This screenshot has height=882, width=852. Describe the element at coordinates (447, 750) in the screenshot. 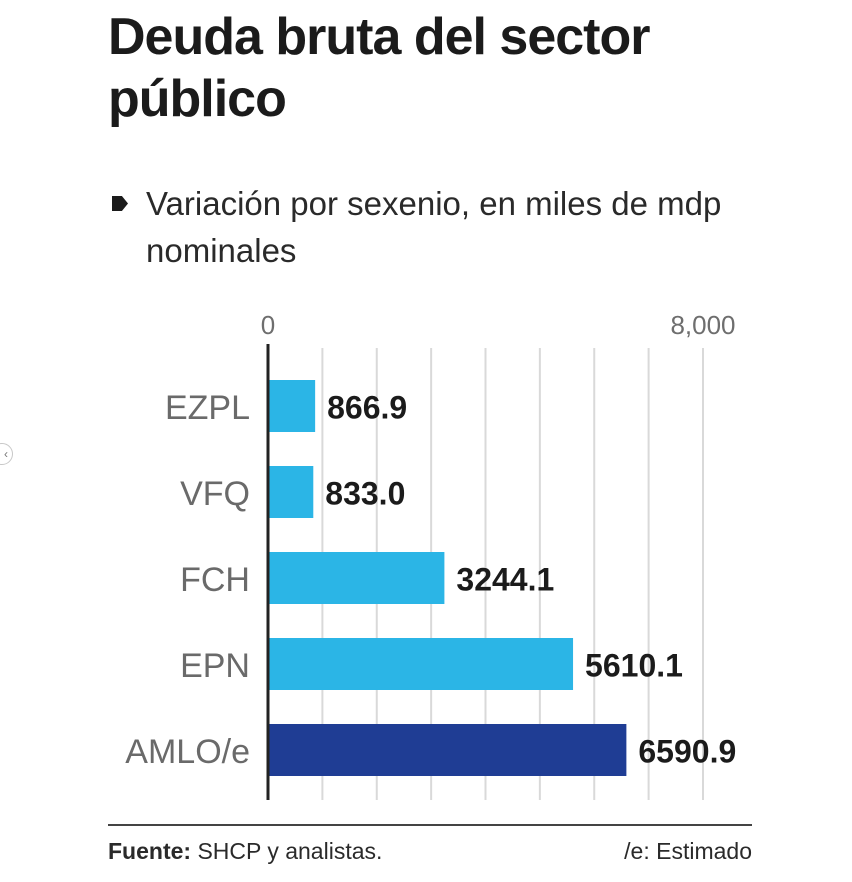

I see `bar-amlo-e` at that location.